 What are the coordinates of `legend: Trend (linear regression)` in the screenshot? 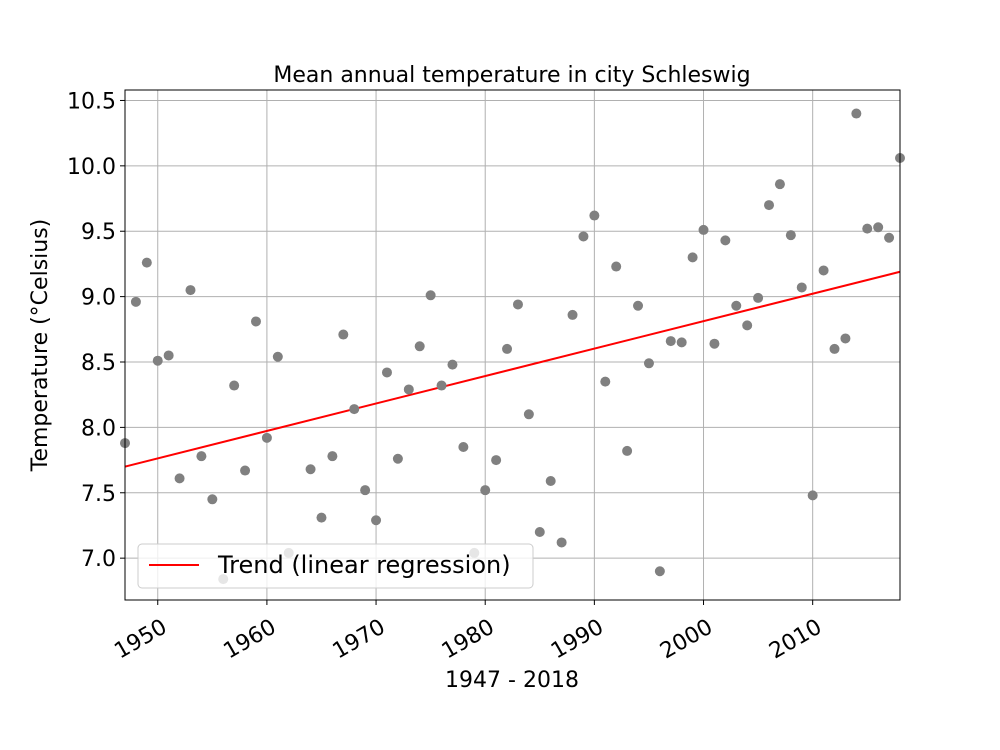 It's located at (335, 566).